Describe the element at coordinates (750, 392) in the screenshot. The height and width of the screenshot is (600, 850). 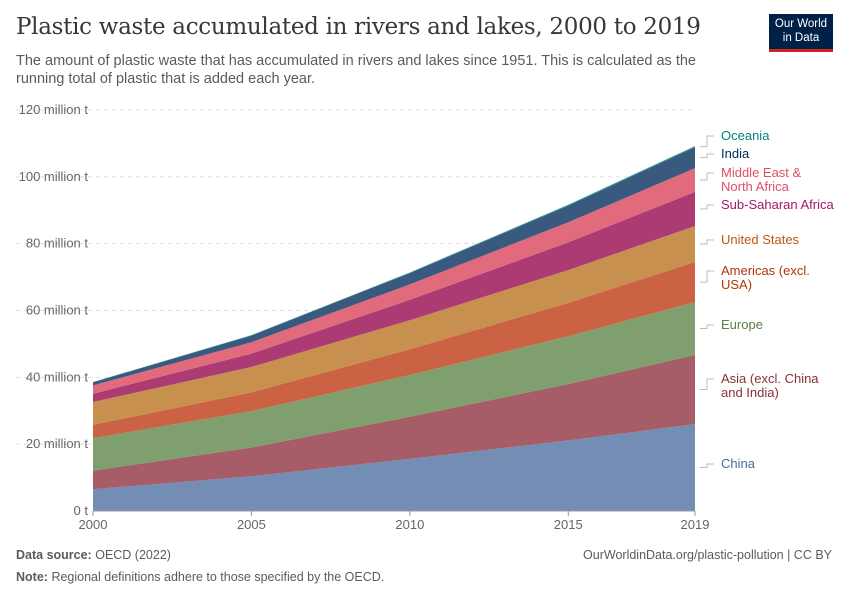
I see `series-label: and India)` at that location.